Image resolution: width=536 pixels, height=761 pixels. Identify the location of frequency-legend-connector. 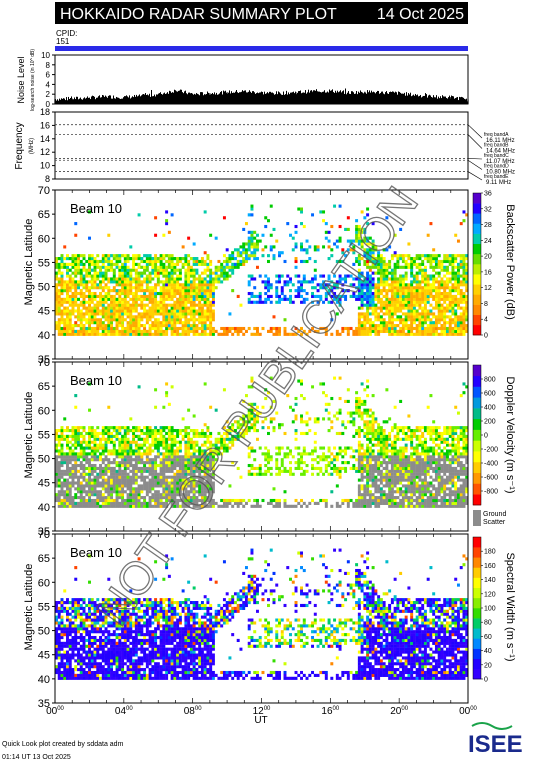
(475, 159).